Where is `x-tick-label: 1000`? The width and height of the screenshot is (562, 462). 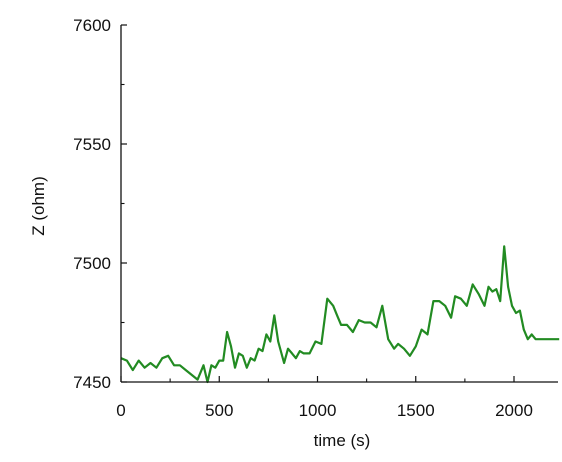 x-tick-label: 1000 is located at coordinates (318, 410).